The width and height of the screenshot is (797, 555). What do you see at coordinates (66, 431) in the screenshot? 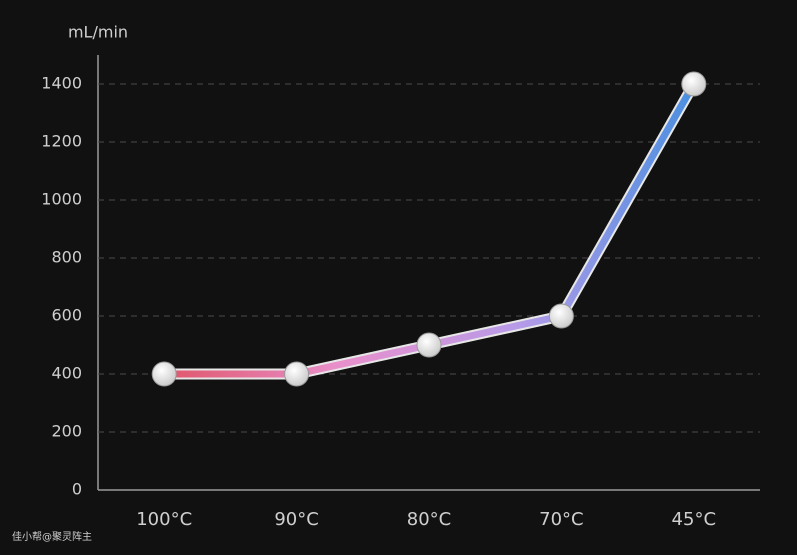
I see `y-tick-label: 200` at bounding box center [66, 431].